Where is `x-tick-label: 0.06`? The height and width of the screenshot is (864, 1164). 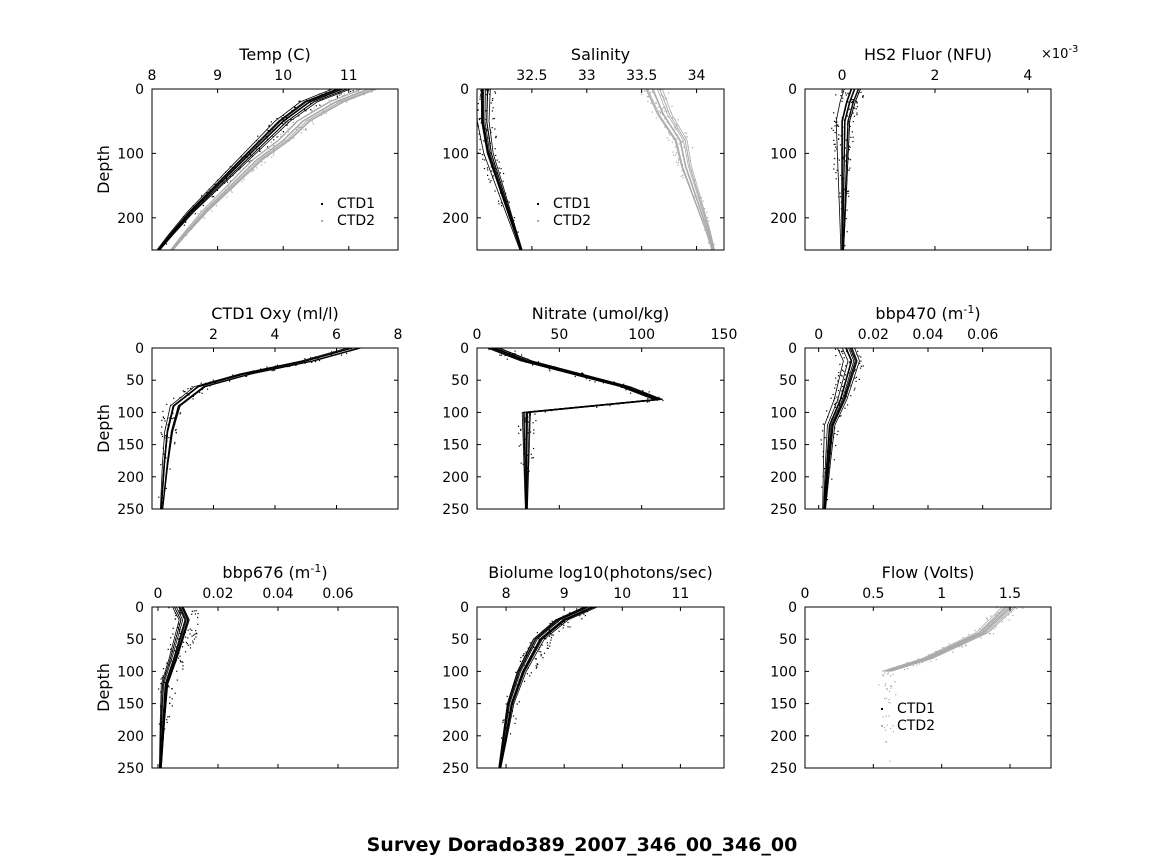
x-tick-label: 0.06 is located at coordinates (982, 335).